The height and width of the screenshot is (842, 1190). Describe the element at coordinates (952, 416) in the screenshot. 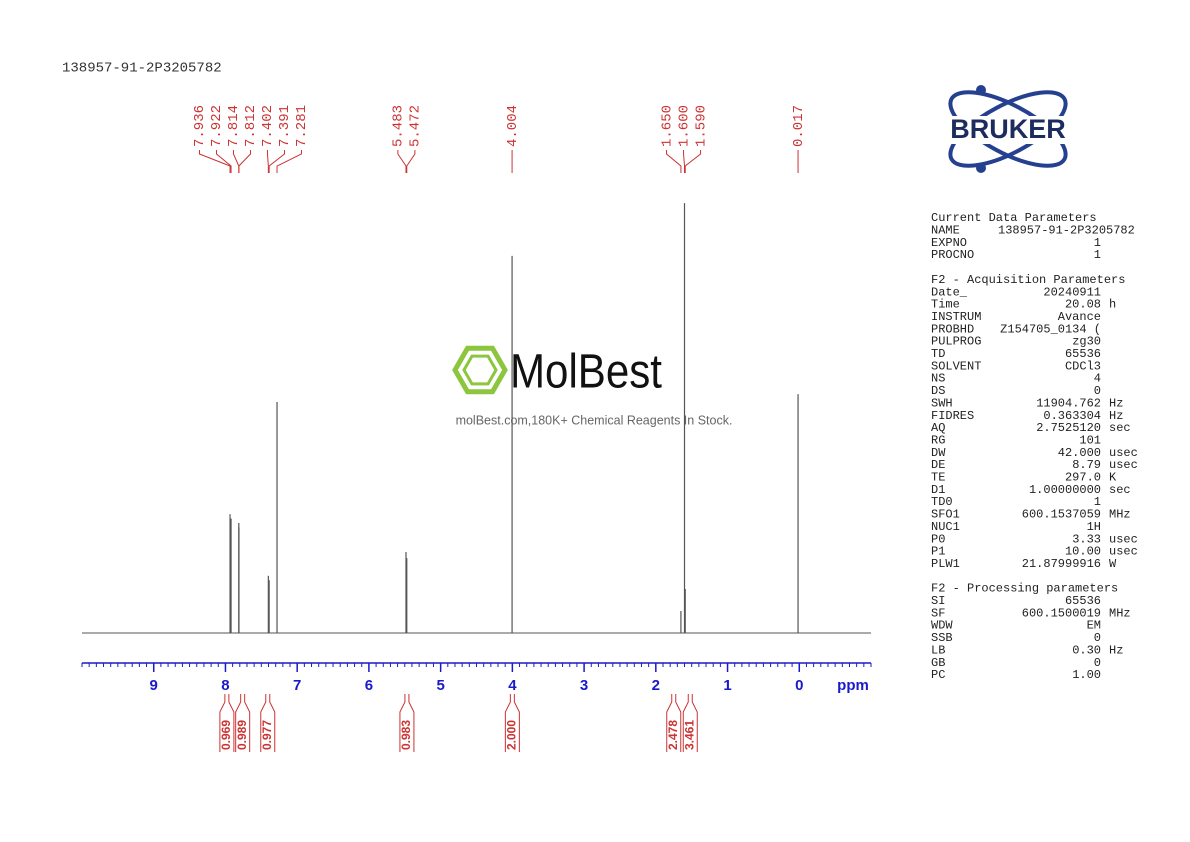

I see `parameter-key: FIDRES` at that location.